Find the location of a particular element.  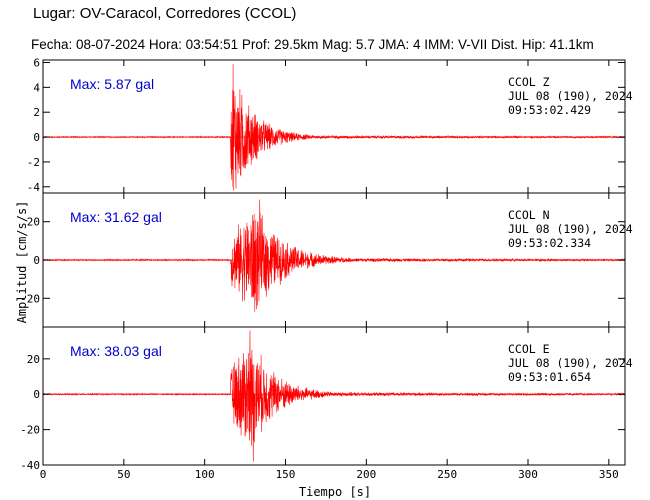

station-time-Z: 09:53:02.429 is located at coordinates (549, 110).